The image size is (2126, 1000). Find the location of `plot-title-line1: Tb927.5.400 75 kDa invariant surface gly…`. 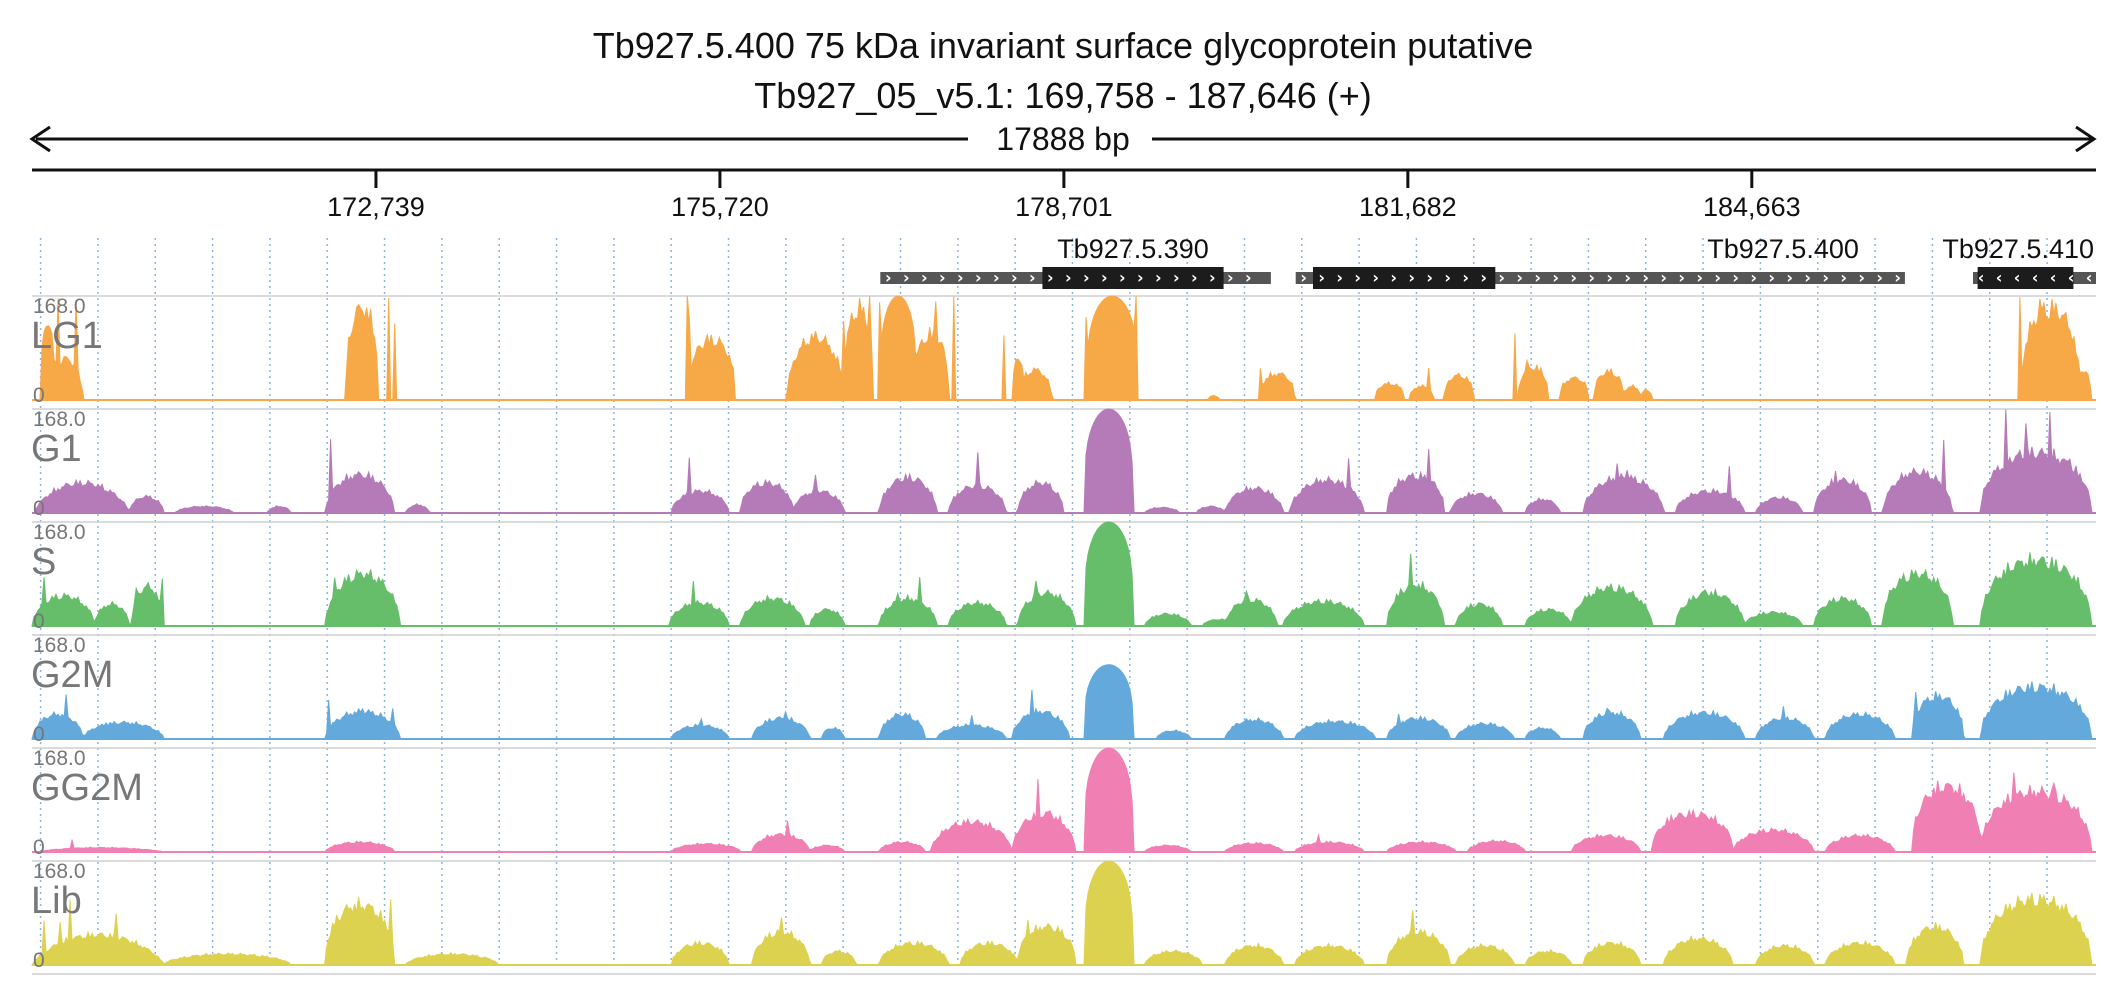

plot-title-line1: Tb927.5.400 75 kDa invariant surface gly… is located at coordinates (1063, 45).